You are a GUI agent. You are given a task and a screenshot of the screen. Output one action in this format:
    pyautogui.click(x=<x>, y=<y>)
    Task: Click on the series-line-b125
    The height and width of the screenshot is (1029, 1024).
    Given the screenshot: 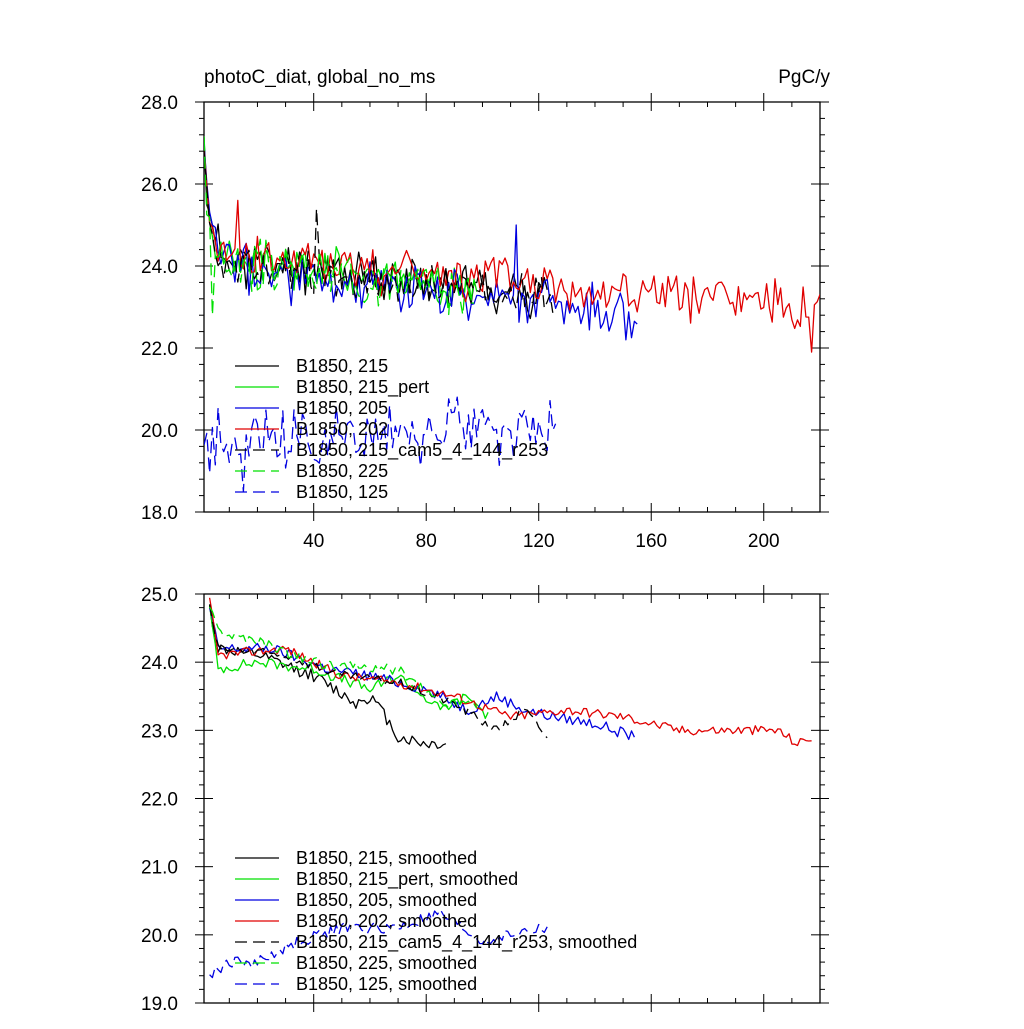 What is the action you would take?
    pyautogui.click(x=378, y=943)
    